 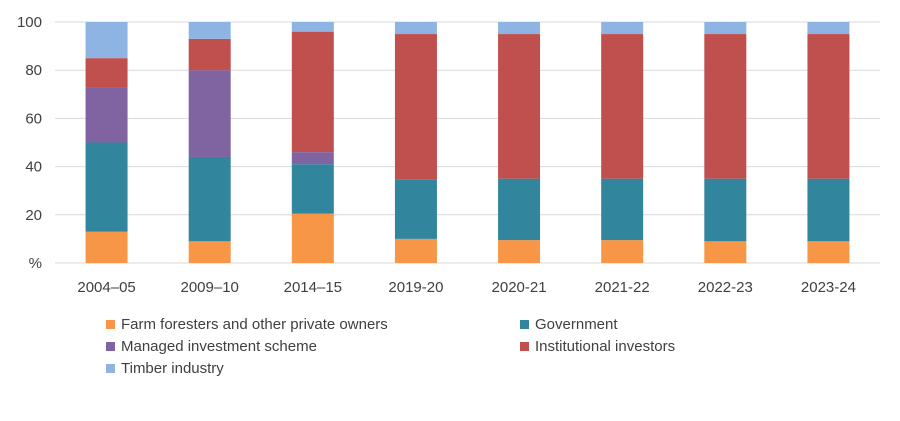 What do you see at coordinates (576, 324) in the screenshot?
I see `legend-label: Government` at bounding box center [576, 324].